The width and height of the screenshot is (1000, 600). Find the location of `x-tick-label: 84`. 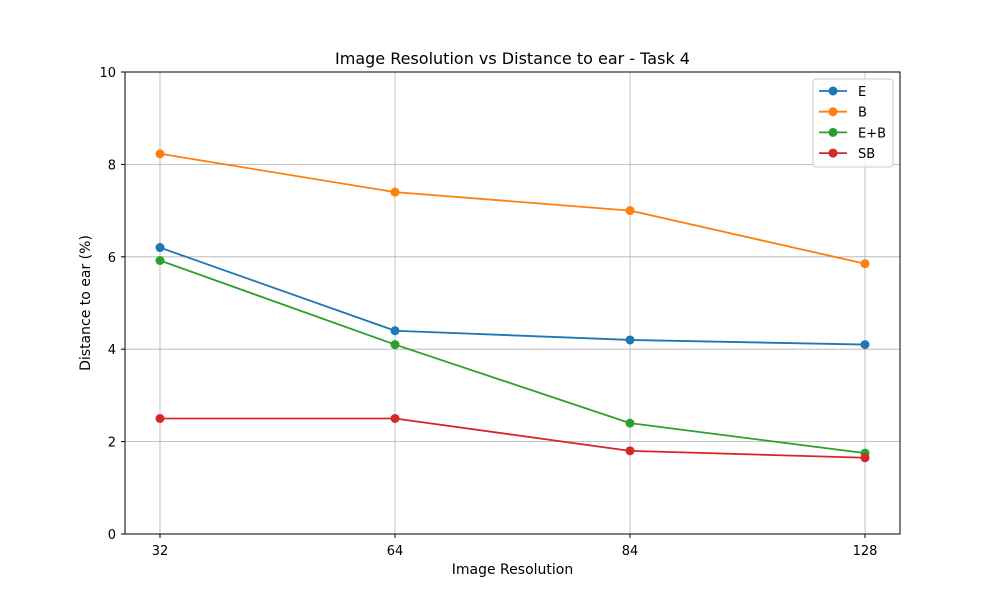

x-tick-label: 84 is located at coordinates (630, 551).